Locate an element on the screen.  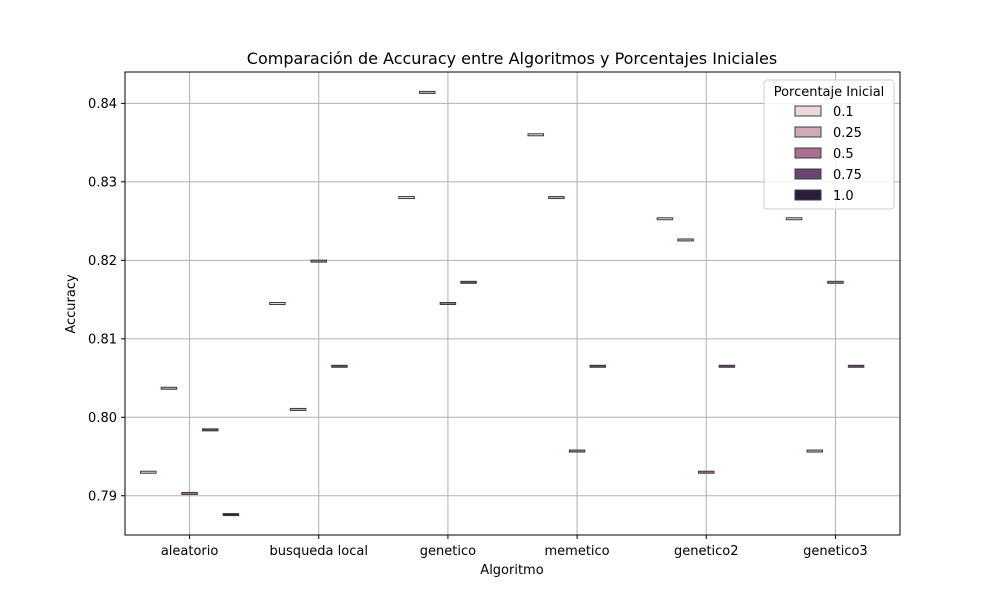
legend-label: 0.75 is located at coordinates (847, 175).